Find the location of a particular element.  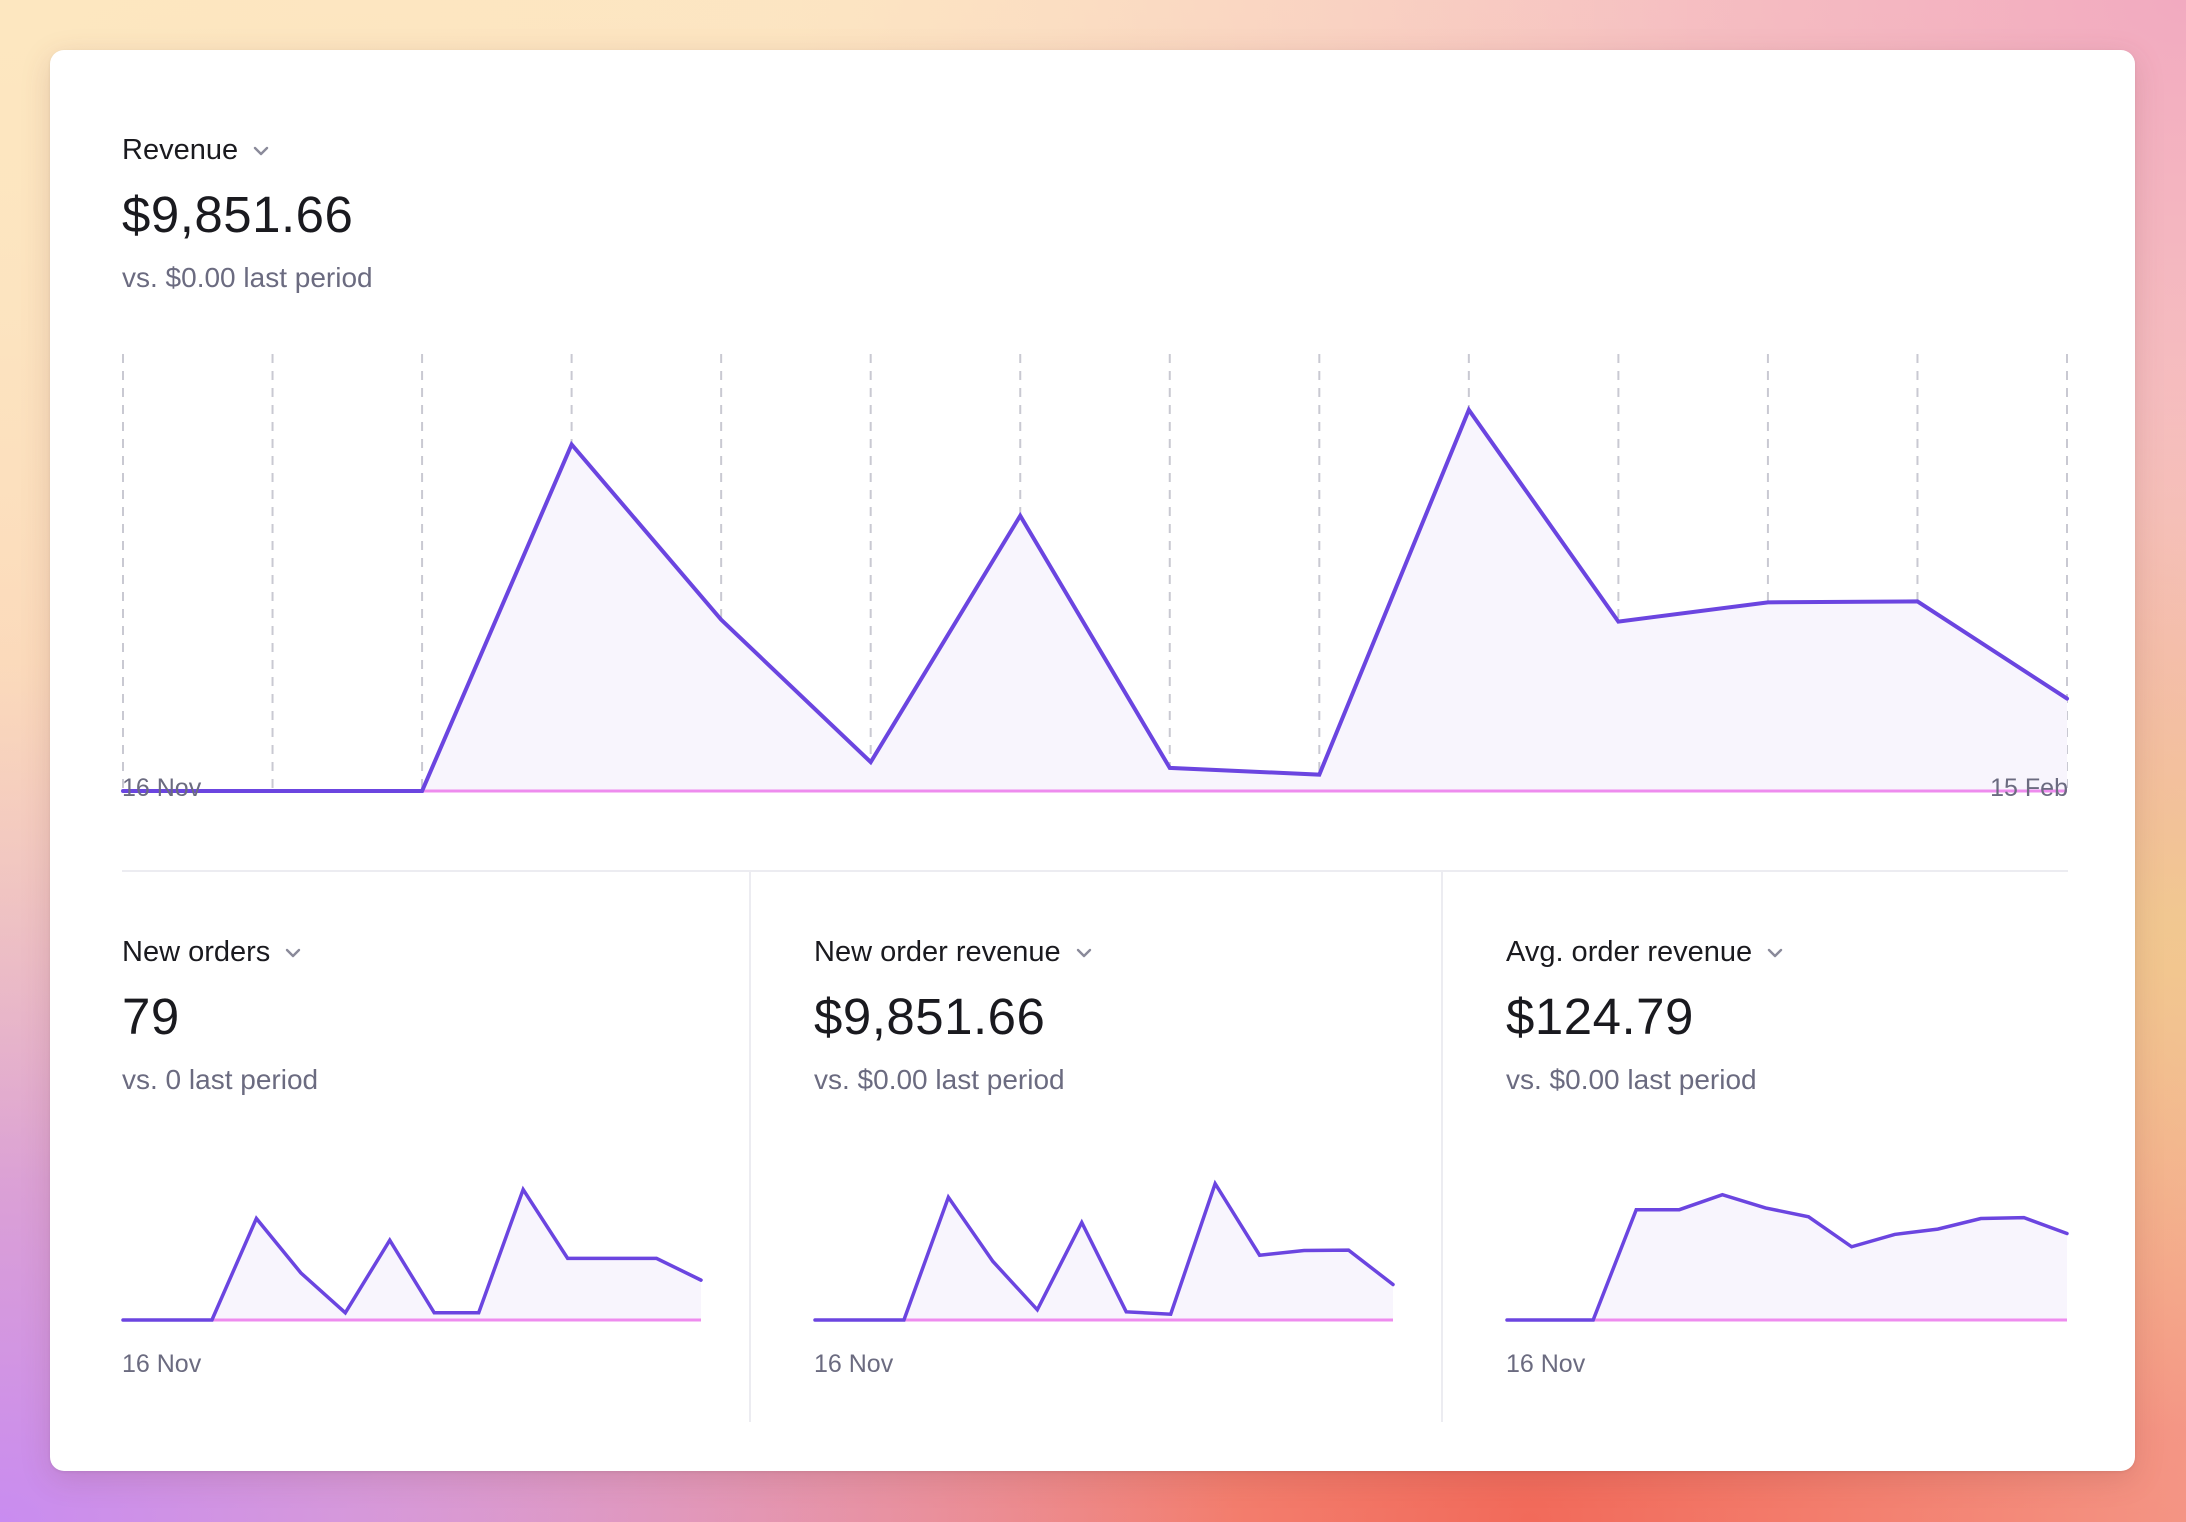

revenue-value: $9,851.66 is located at coordinates (238, 214).